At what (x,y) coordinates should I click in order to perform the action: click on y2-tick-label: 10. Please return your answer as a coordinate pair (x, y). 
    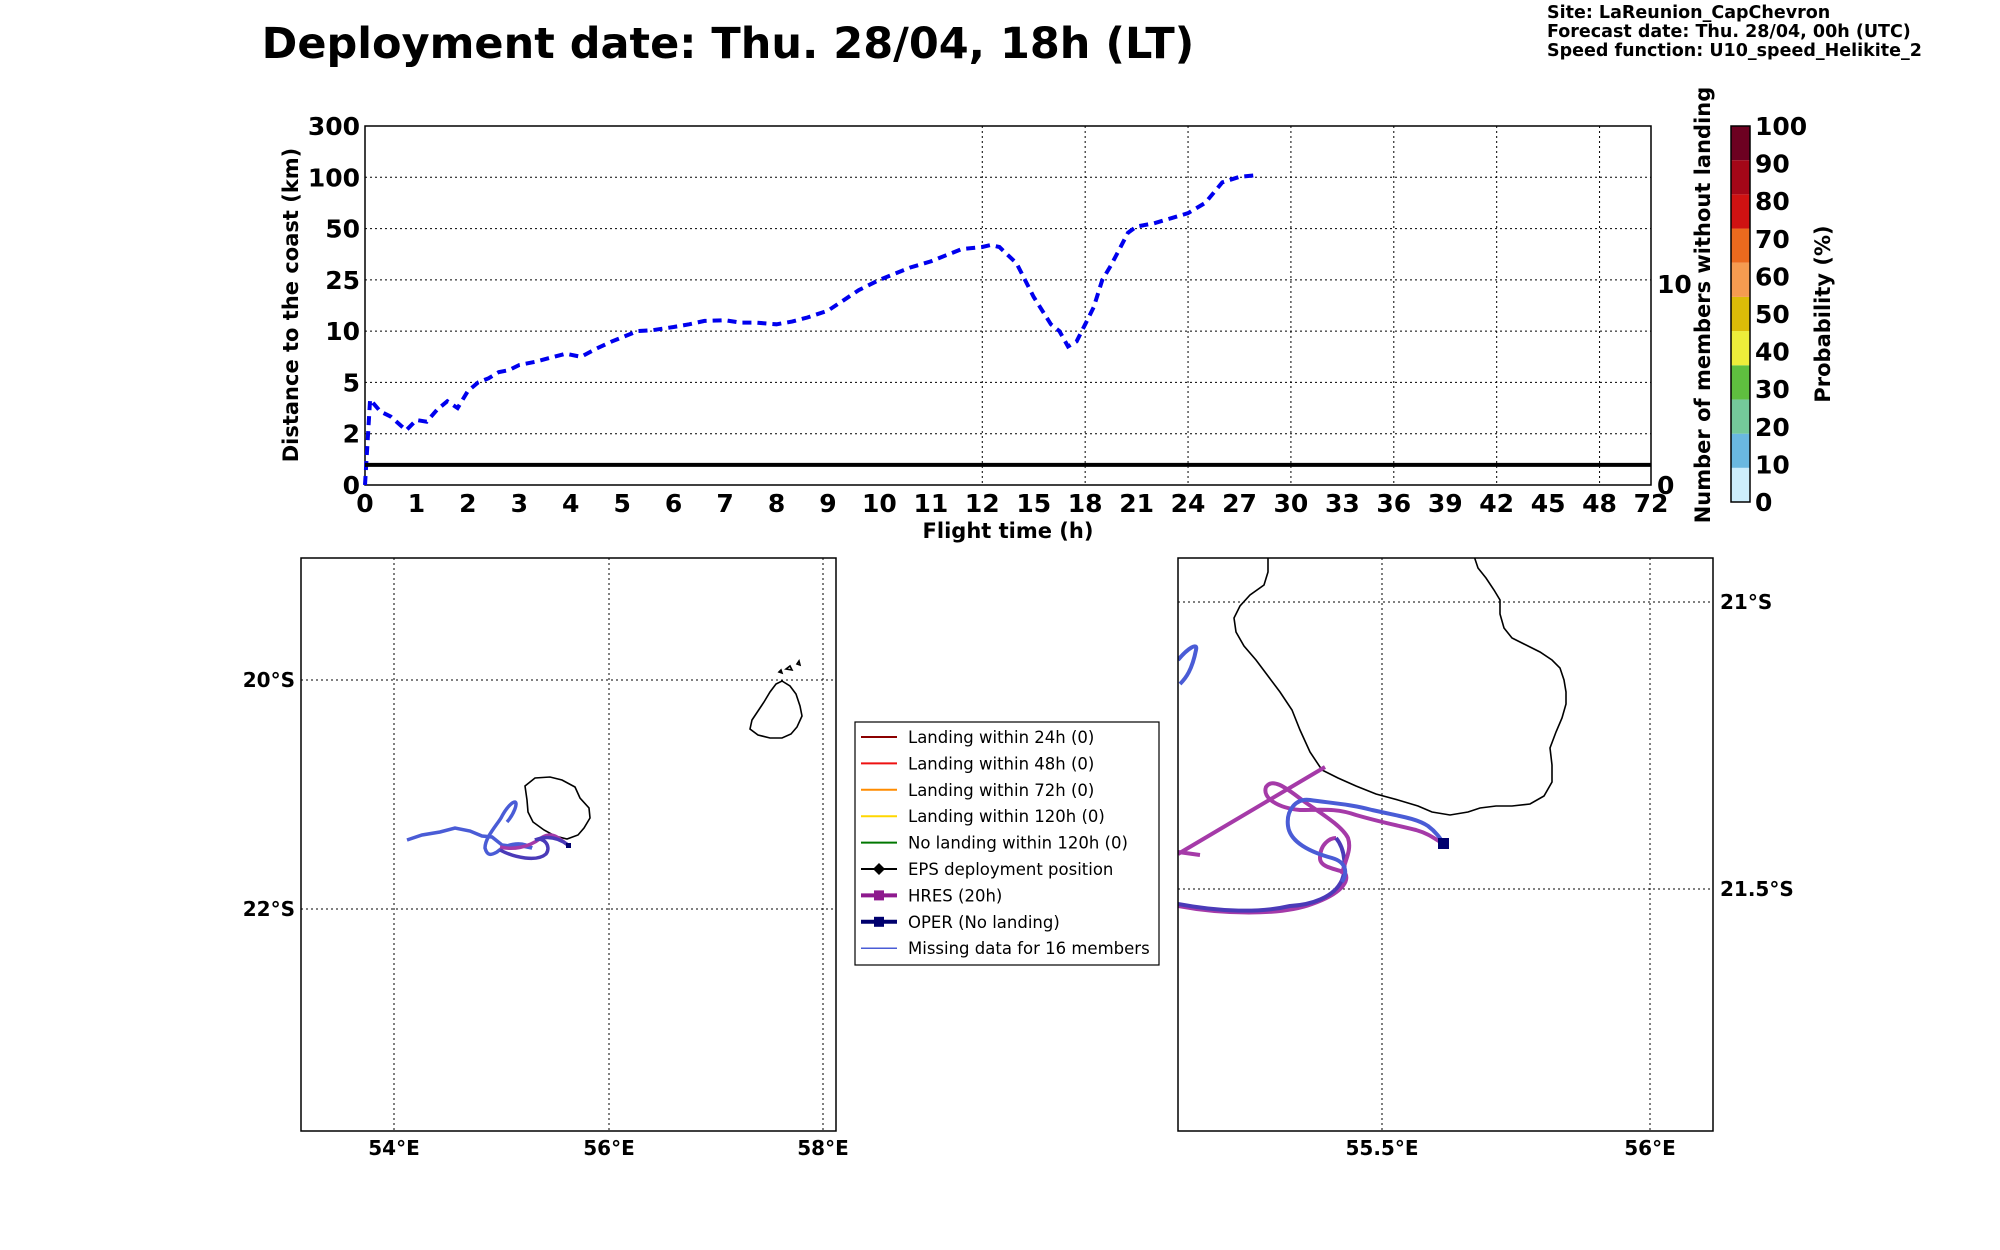
    Looking at the image, I should click on (1674, 284).